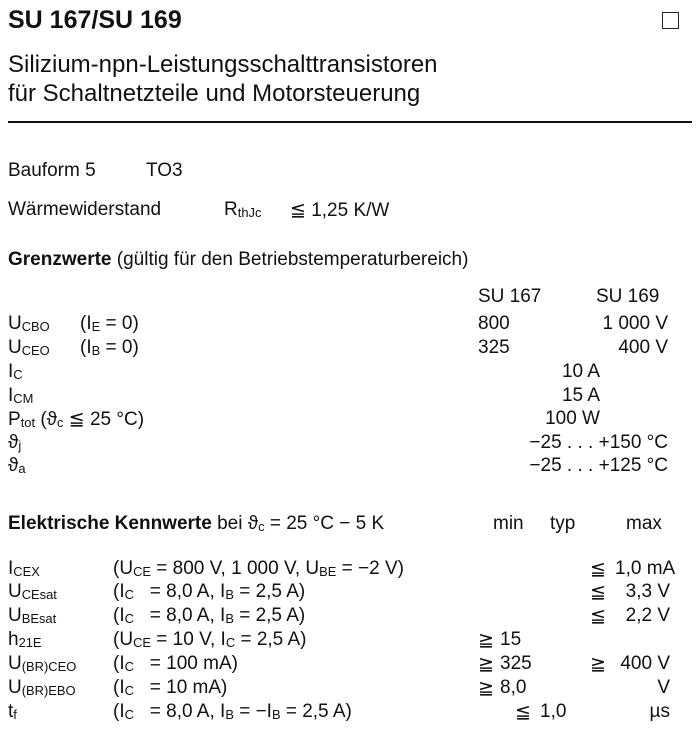 The image size is (700, 736). Describe the element at coordinates (508, 523) in the screenshot. I see `col-min: min` at that location.